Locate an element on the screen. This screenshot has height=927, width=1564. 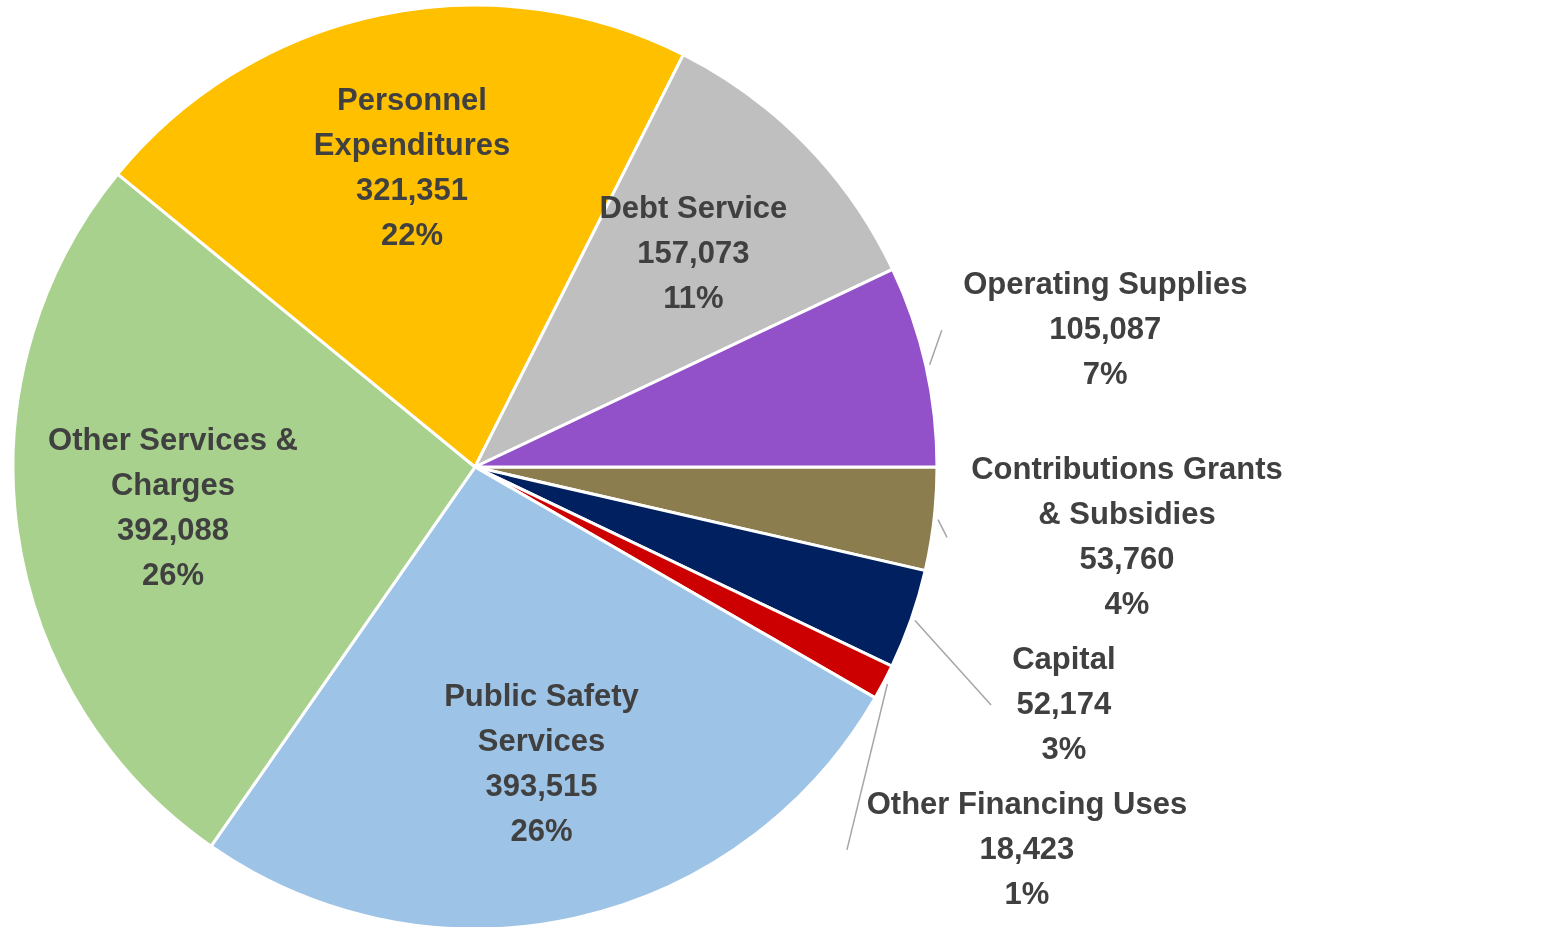
slice-label: Contributions Grants & Subsidies is located at coordinates (1127, 490).